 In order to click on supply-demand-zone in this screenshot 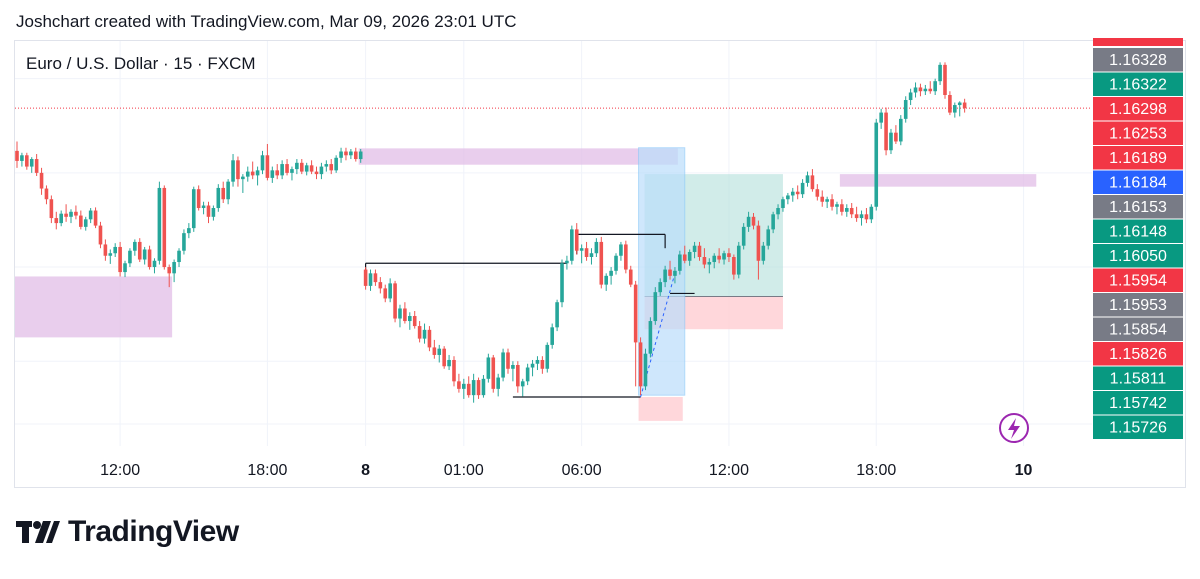, I will do `click(94, 307)`.